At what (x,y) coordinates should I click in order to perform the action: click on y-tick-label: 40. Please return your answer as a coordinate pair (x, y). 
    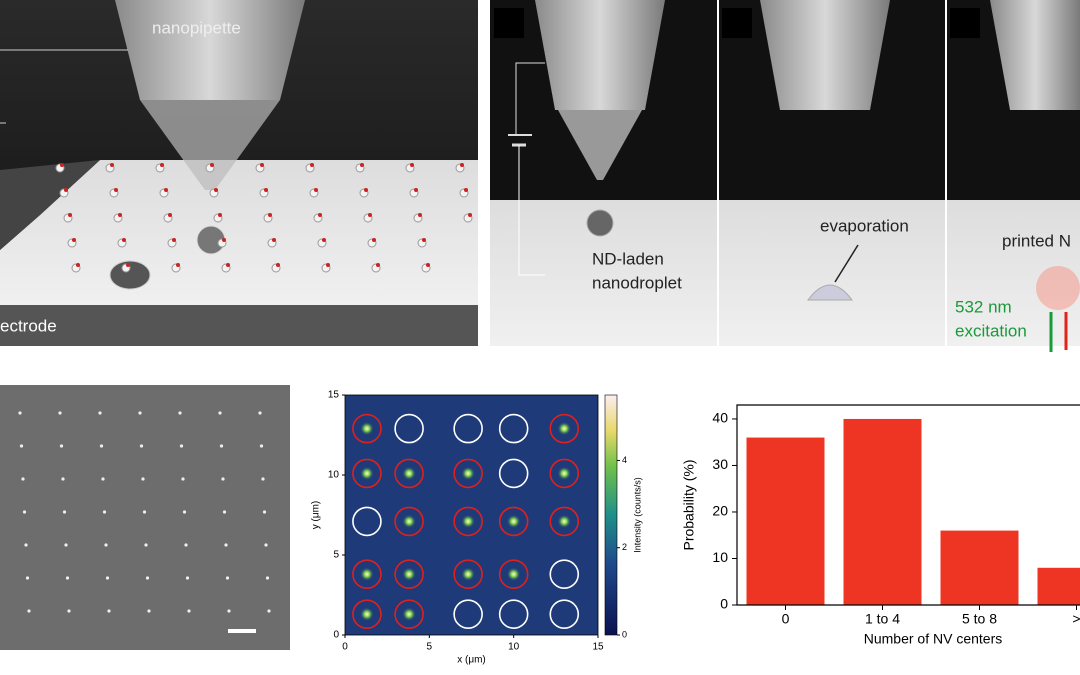
    Looking at the image, I should click on (720, 418).